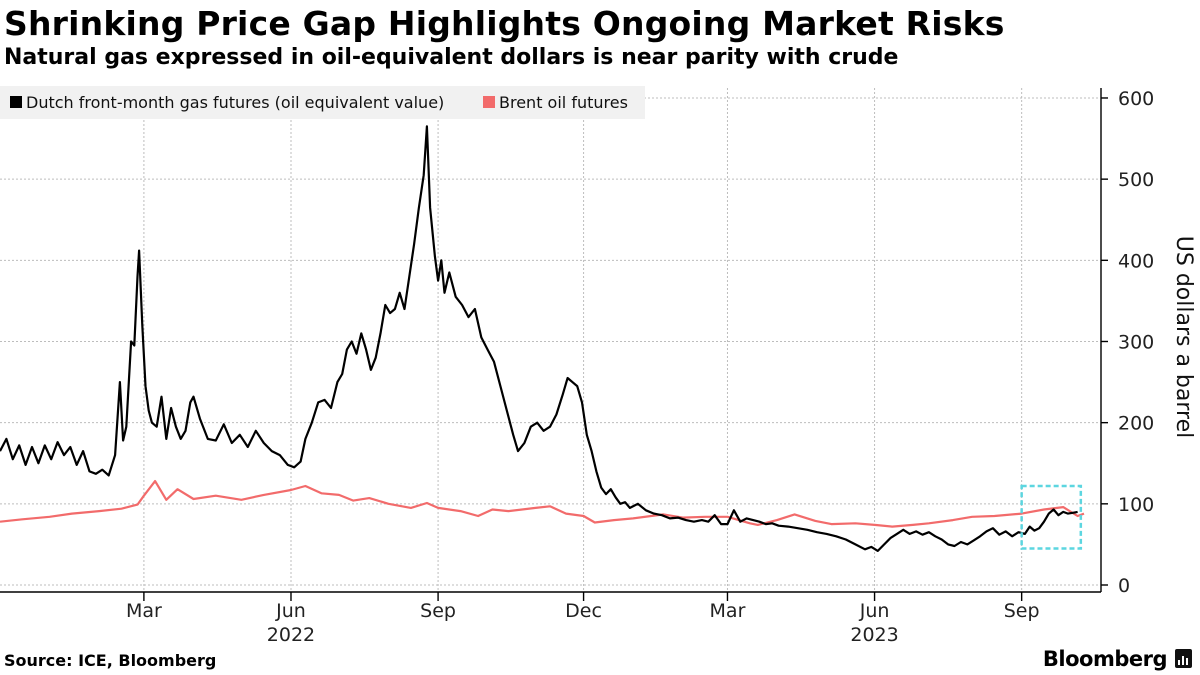 The image size is (1200, 675). What do you see at coordinates (1183, 337) in the screenshot?
I see `y-axis-title: US dollars a barrel` at bounding box center [1183, 337].